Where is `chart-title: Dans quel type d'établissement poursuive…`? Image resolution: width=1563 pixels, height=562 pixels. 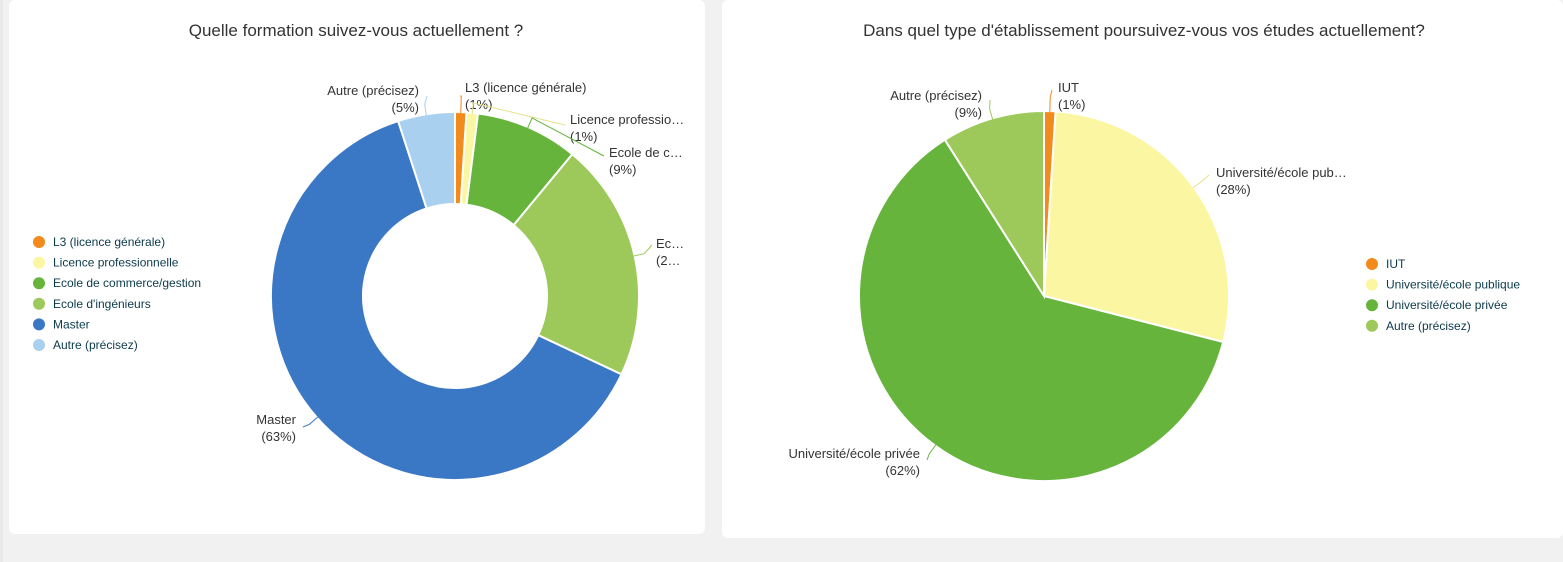 chart-title: Dans quel type d'établissement poursuive… is located at coordinates (1144, 30).